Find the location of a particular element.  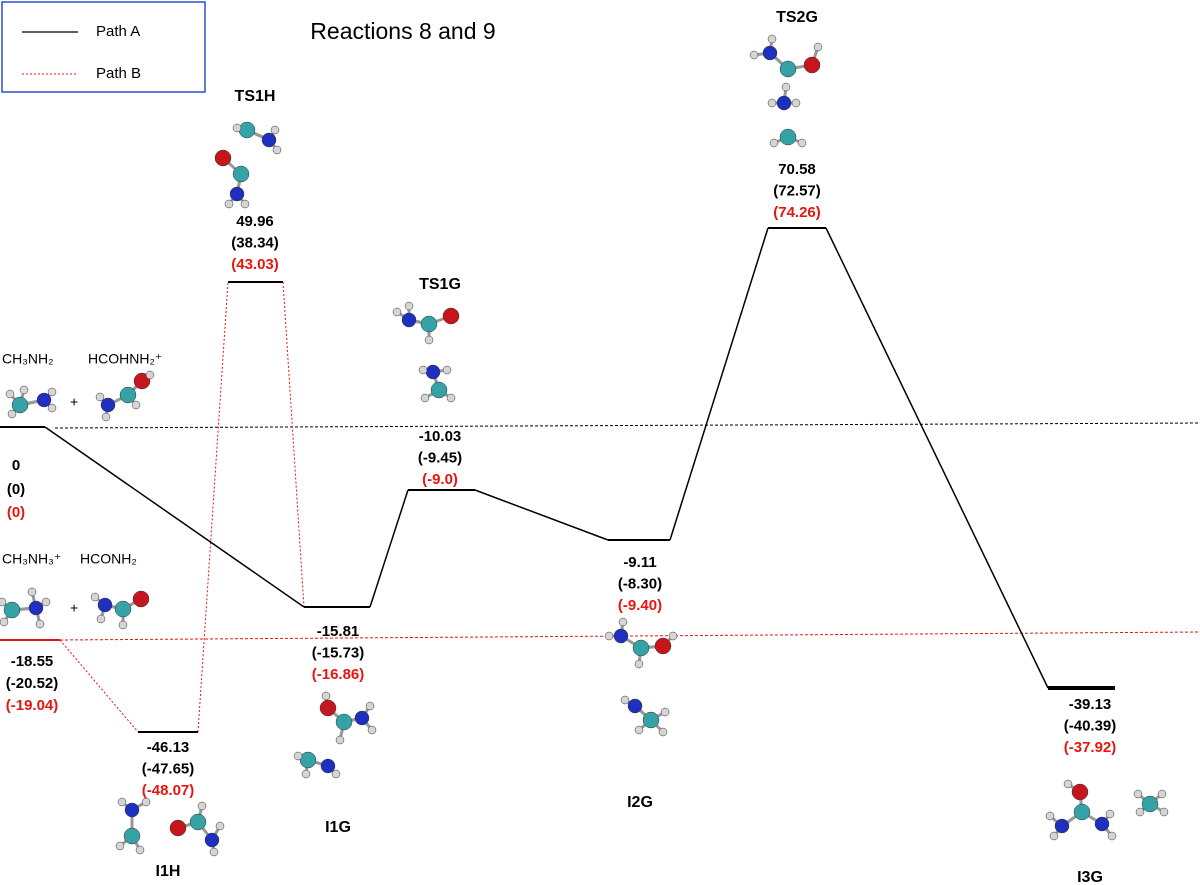

node-label: I2G is located at coordinates (640, 802).